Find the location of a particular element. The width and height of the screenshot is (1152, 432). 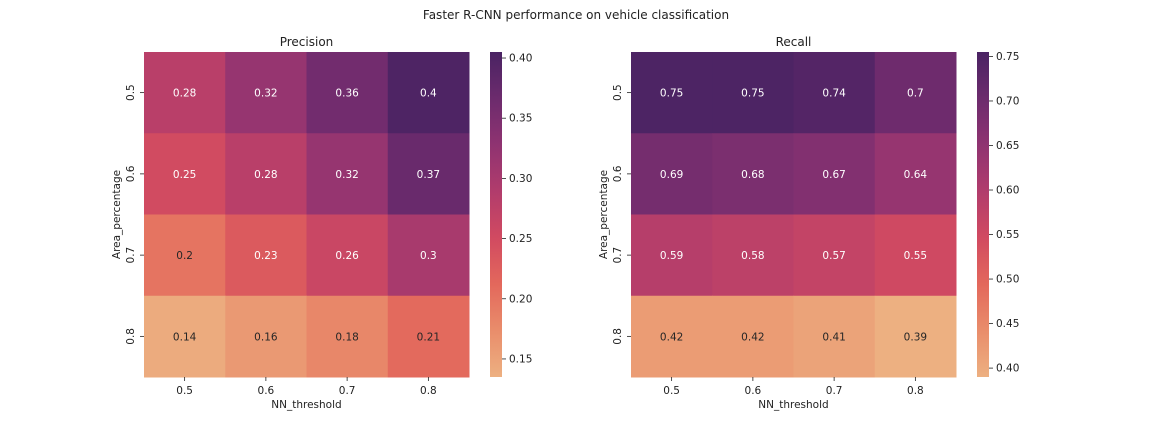

cell-value-label: 0.23 is located at coordinates (265, 256).